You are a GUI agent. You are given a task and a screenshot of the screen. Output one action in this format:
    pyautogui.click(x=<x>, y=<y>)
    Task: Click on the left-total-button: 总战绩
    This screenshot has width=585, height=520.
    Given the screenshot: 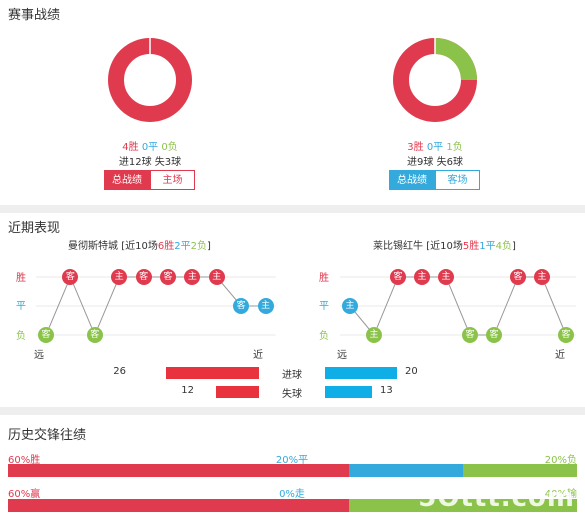 What is the action you would take?
    pyautogui.click(x=127, y=180)
    